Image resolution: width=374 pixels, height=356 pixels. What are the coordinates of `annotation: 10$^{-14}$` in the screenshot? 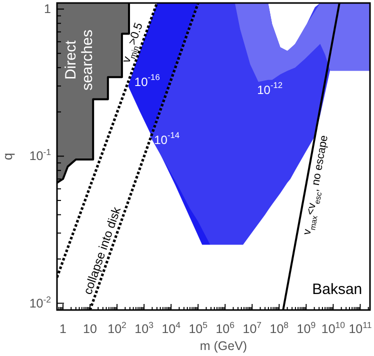 It's located at (167, 139).